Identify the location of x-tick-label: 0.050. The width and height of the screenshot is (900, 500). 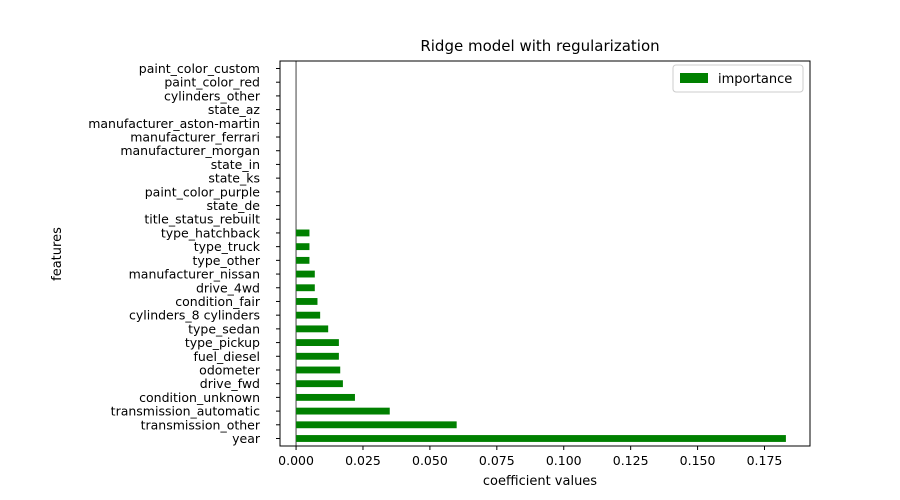
(430, 460).